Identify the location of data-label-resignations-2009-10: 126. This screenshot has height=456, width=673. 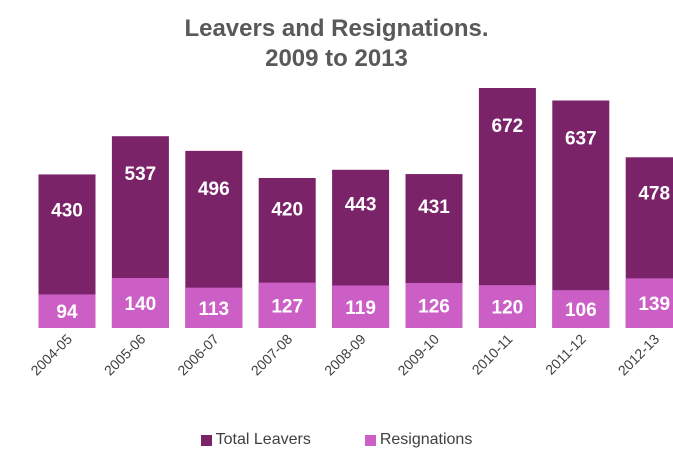
(434, 307).